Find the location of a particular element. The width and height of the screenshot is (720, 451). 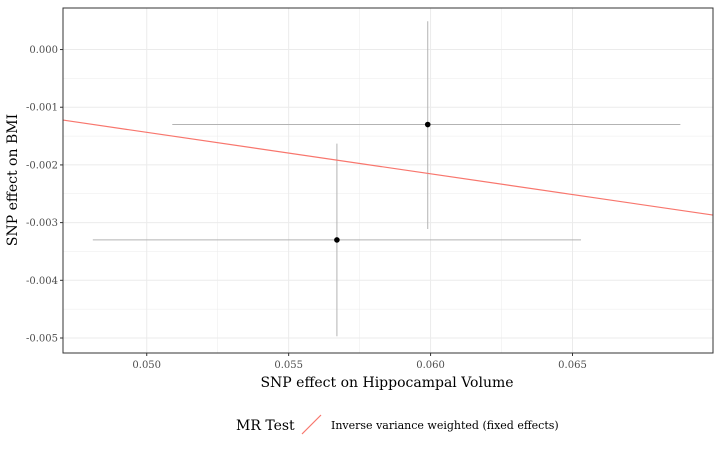

y-tick-label: -0.005 is located at coordinates (42, 339).